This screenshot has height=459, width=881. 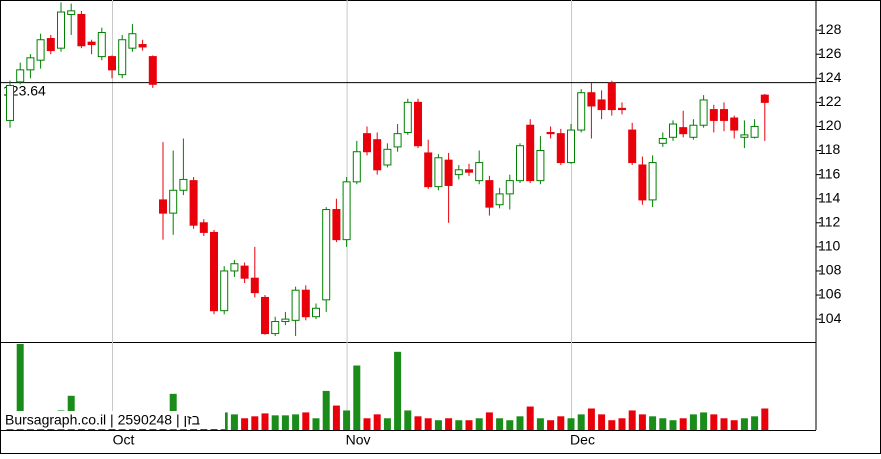 What do you see at coordinates (102, 420) in the screenshot?
I see `watermark: Bursagraph.co.il | 2590248 | בזן` at bounding box center [102, 420].